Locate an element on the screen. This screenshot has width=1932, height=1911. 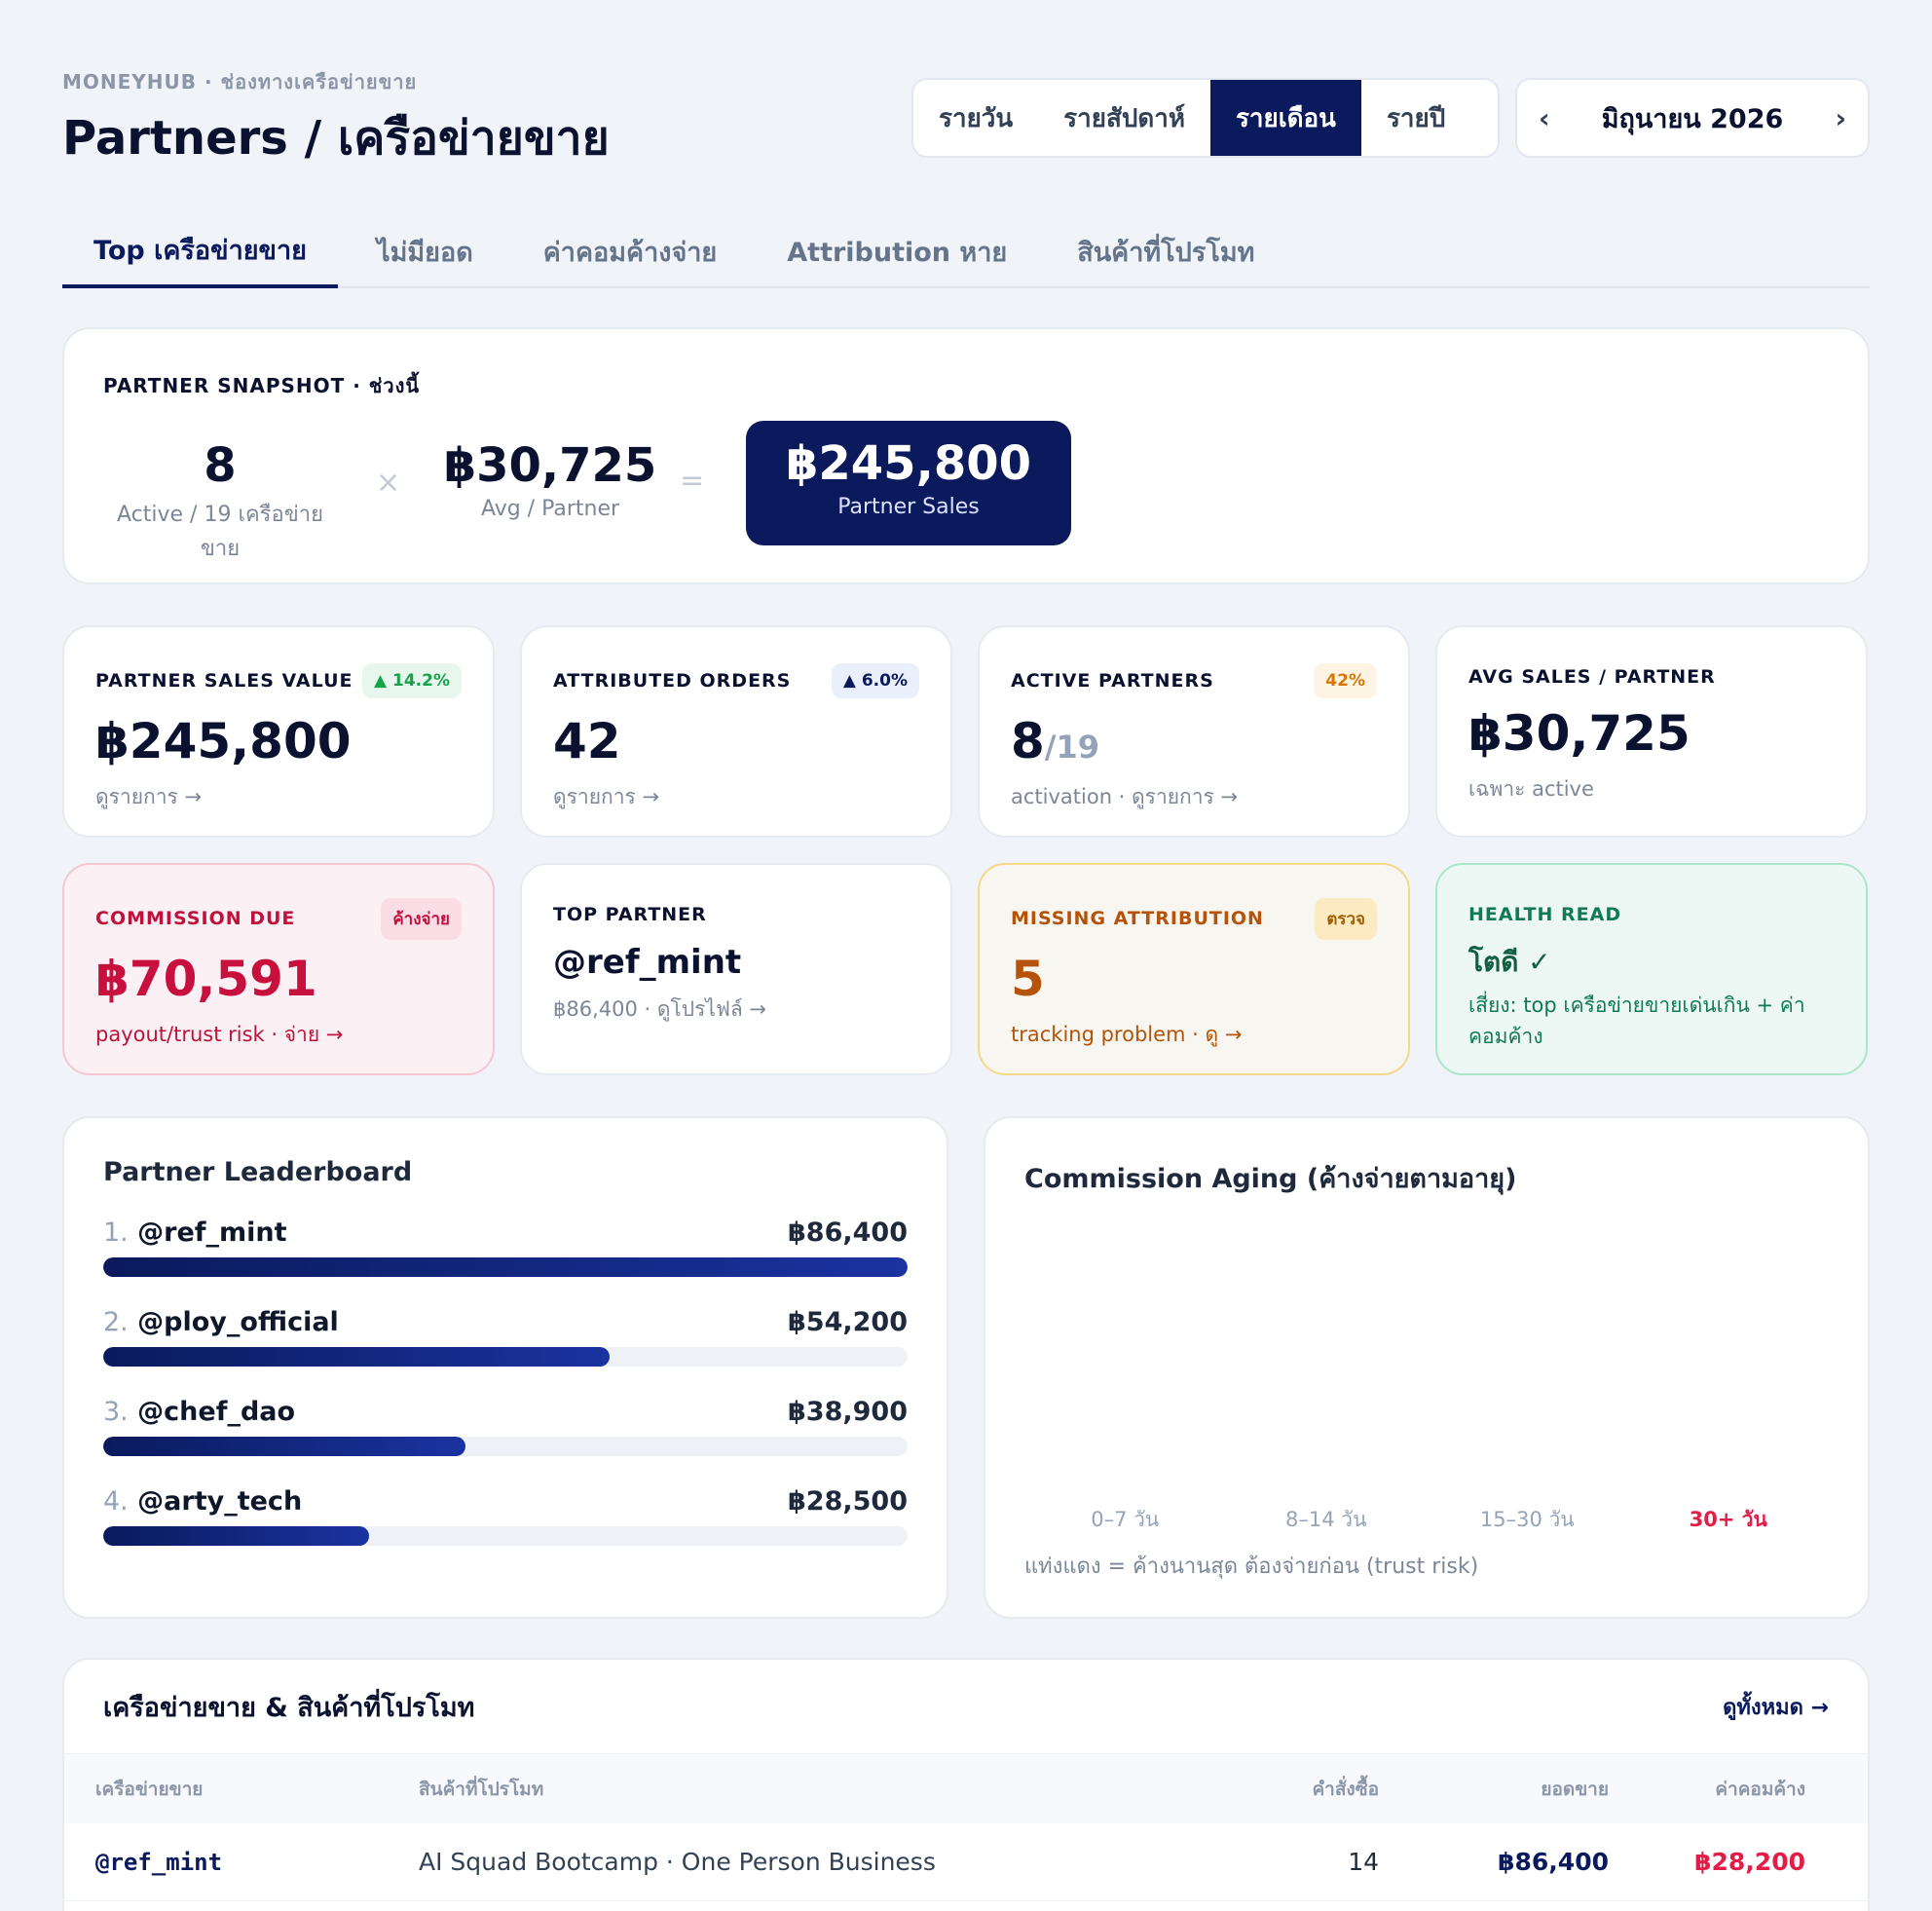
equals-sign: = is located at coordinates (692, 481).